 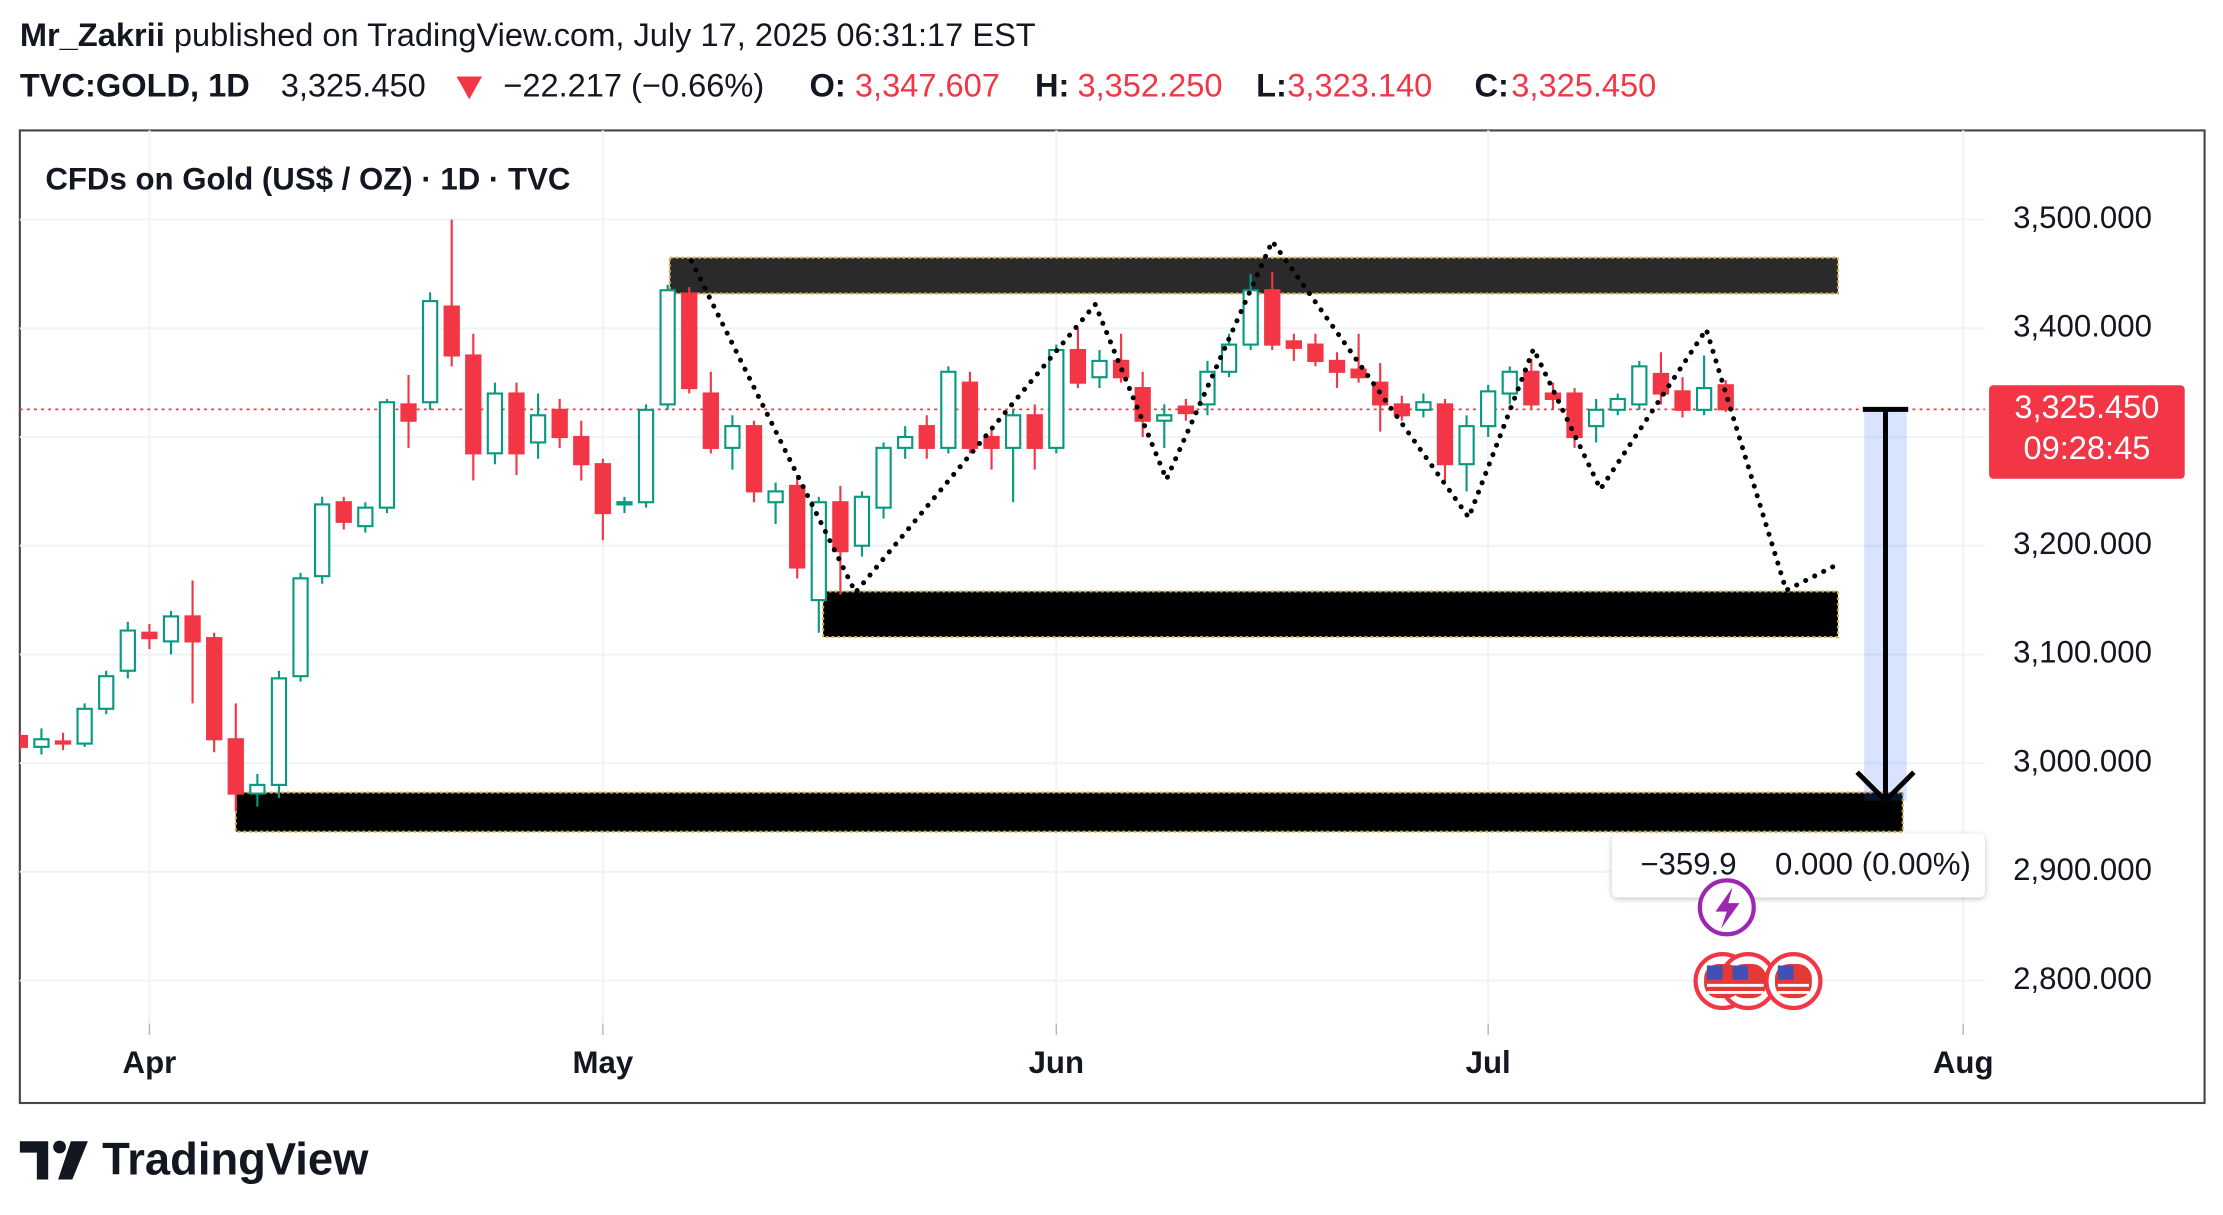 I want to click on y-tick-label: 3,000.000, so click(x=2082, y=760).